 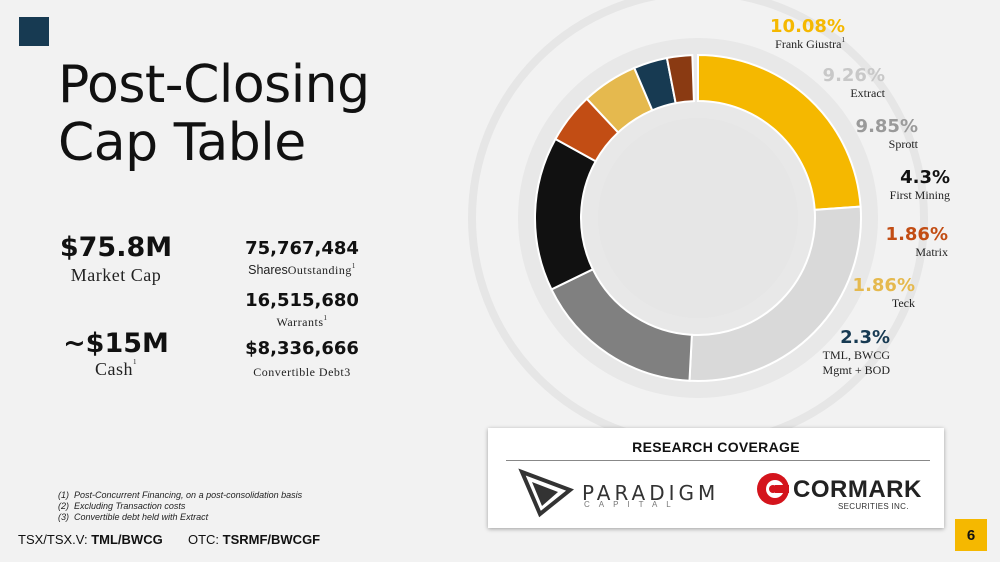 I want to click on research-divider, so click(x=718, y=460).